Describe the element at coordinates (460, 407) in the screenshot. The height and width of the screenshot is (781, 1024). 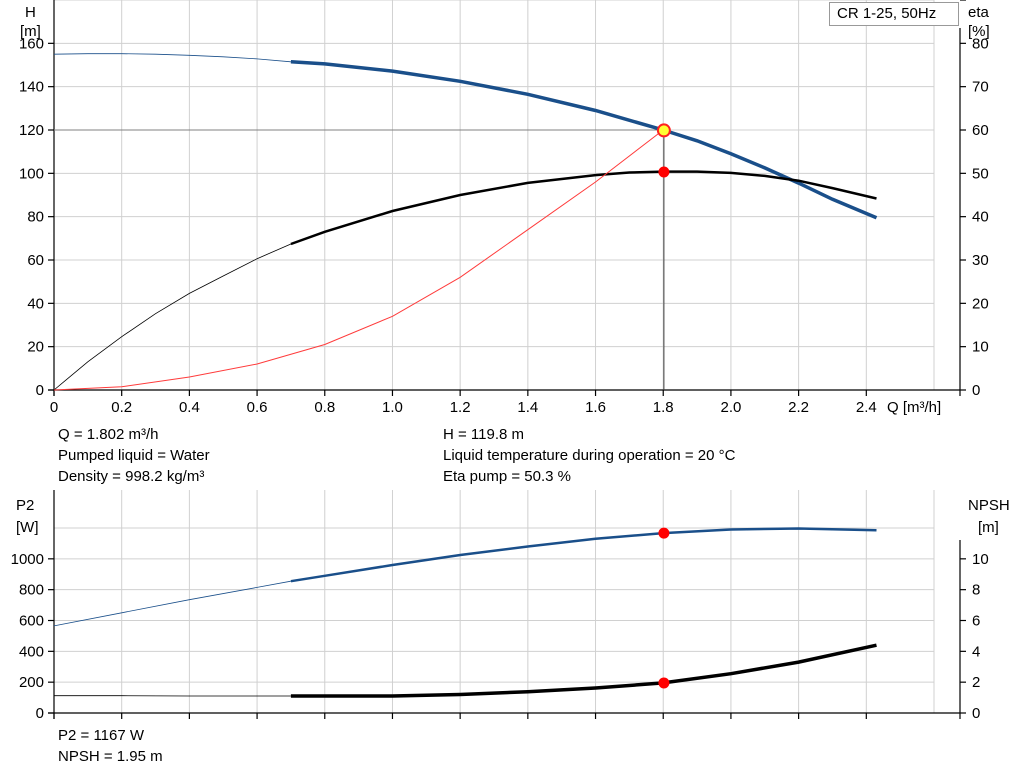
I see `x-tick-label: 1.2` at that location.